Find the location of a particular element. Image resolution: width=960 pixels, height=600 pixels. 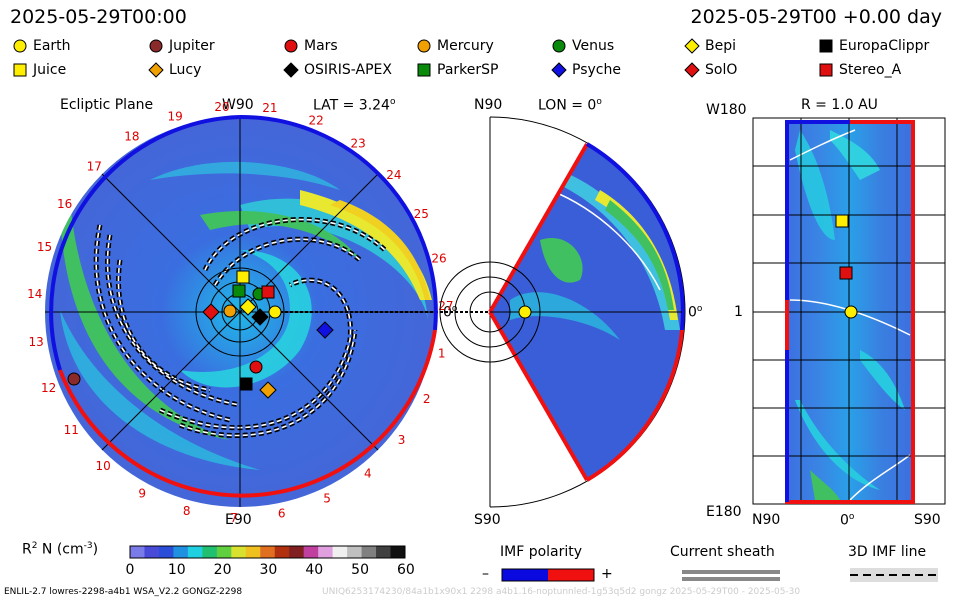

rotation-tick-label: 16 is located at coordinates (64, 204).